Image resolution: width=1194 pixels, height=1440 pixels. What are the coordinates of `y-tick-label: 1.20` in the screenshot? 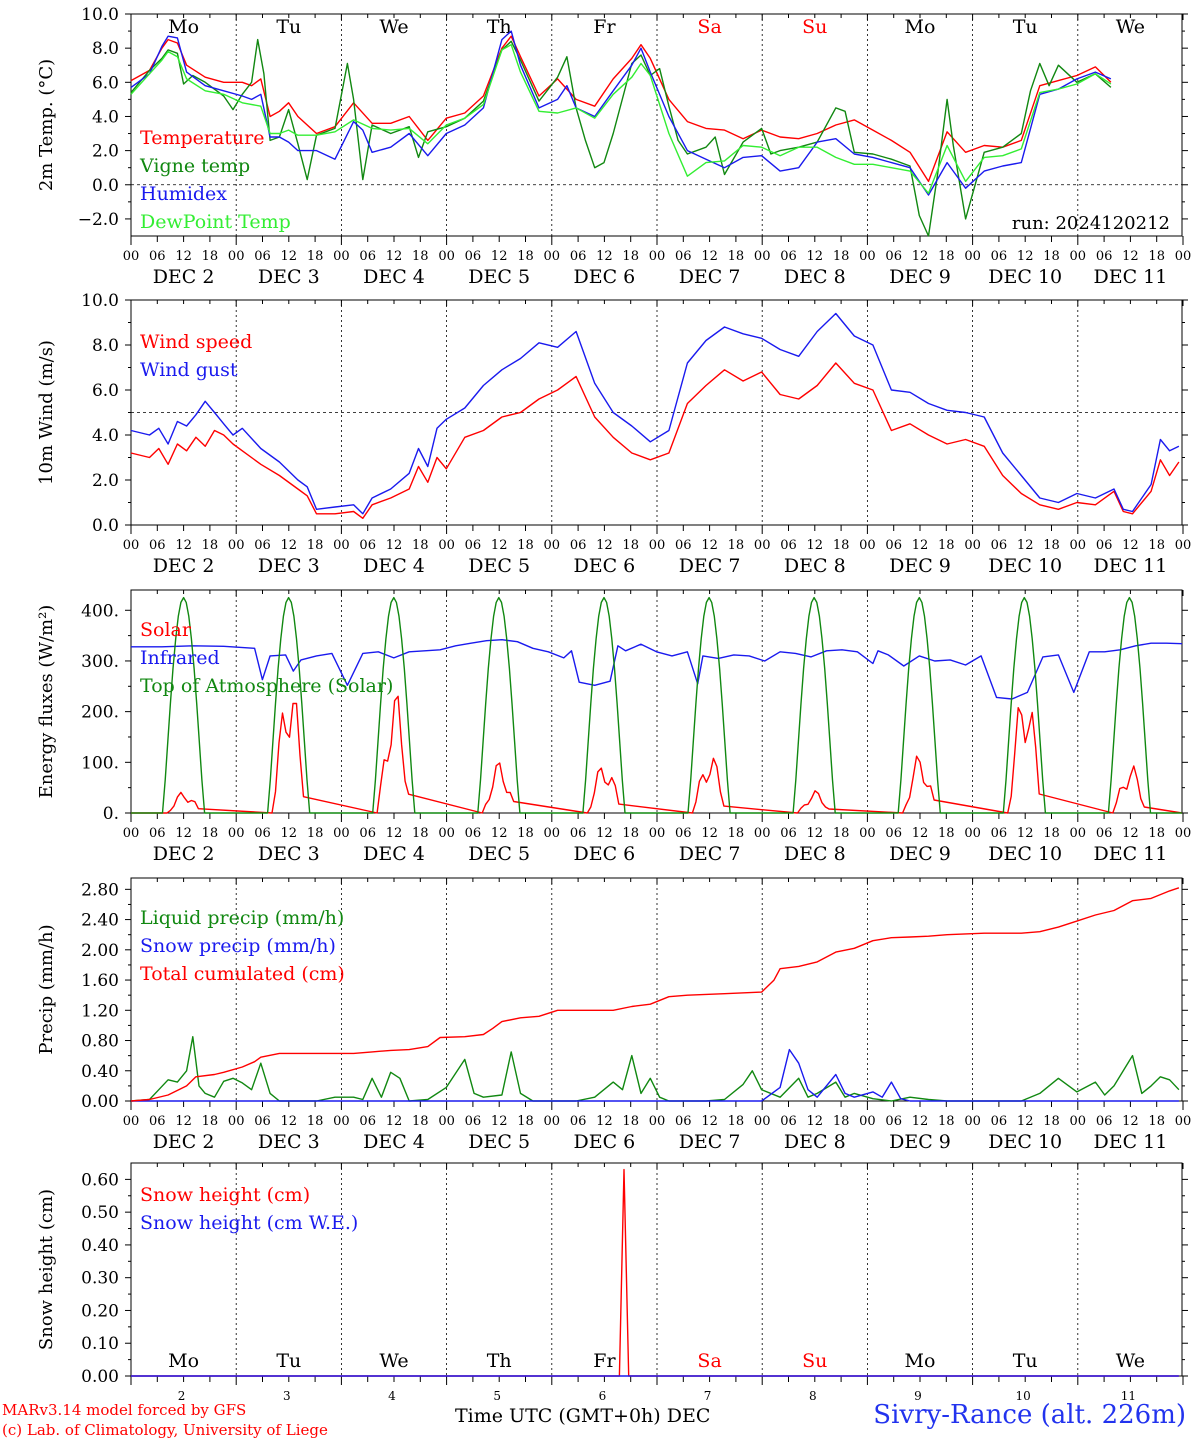 It's located at (100, 1011).